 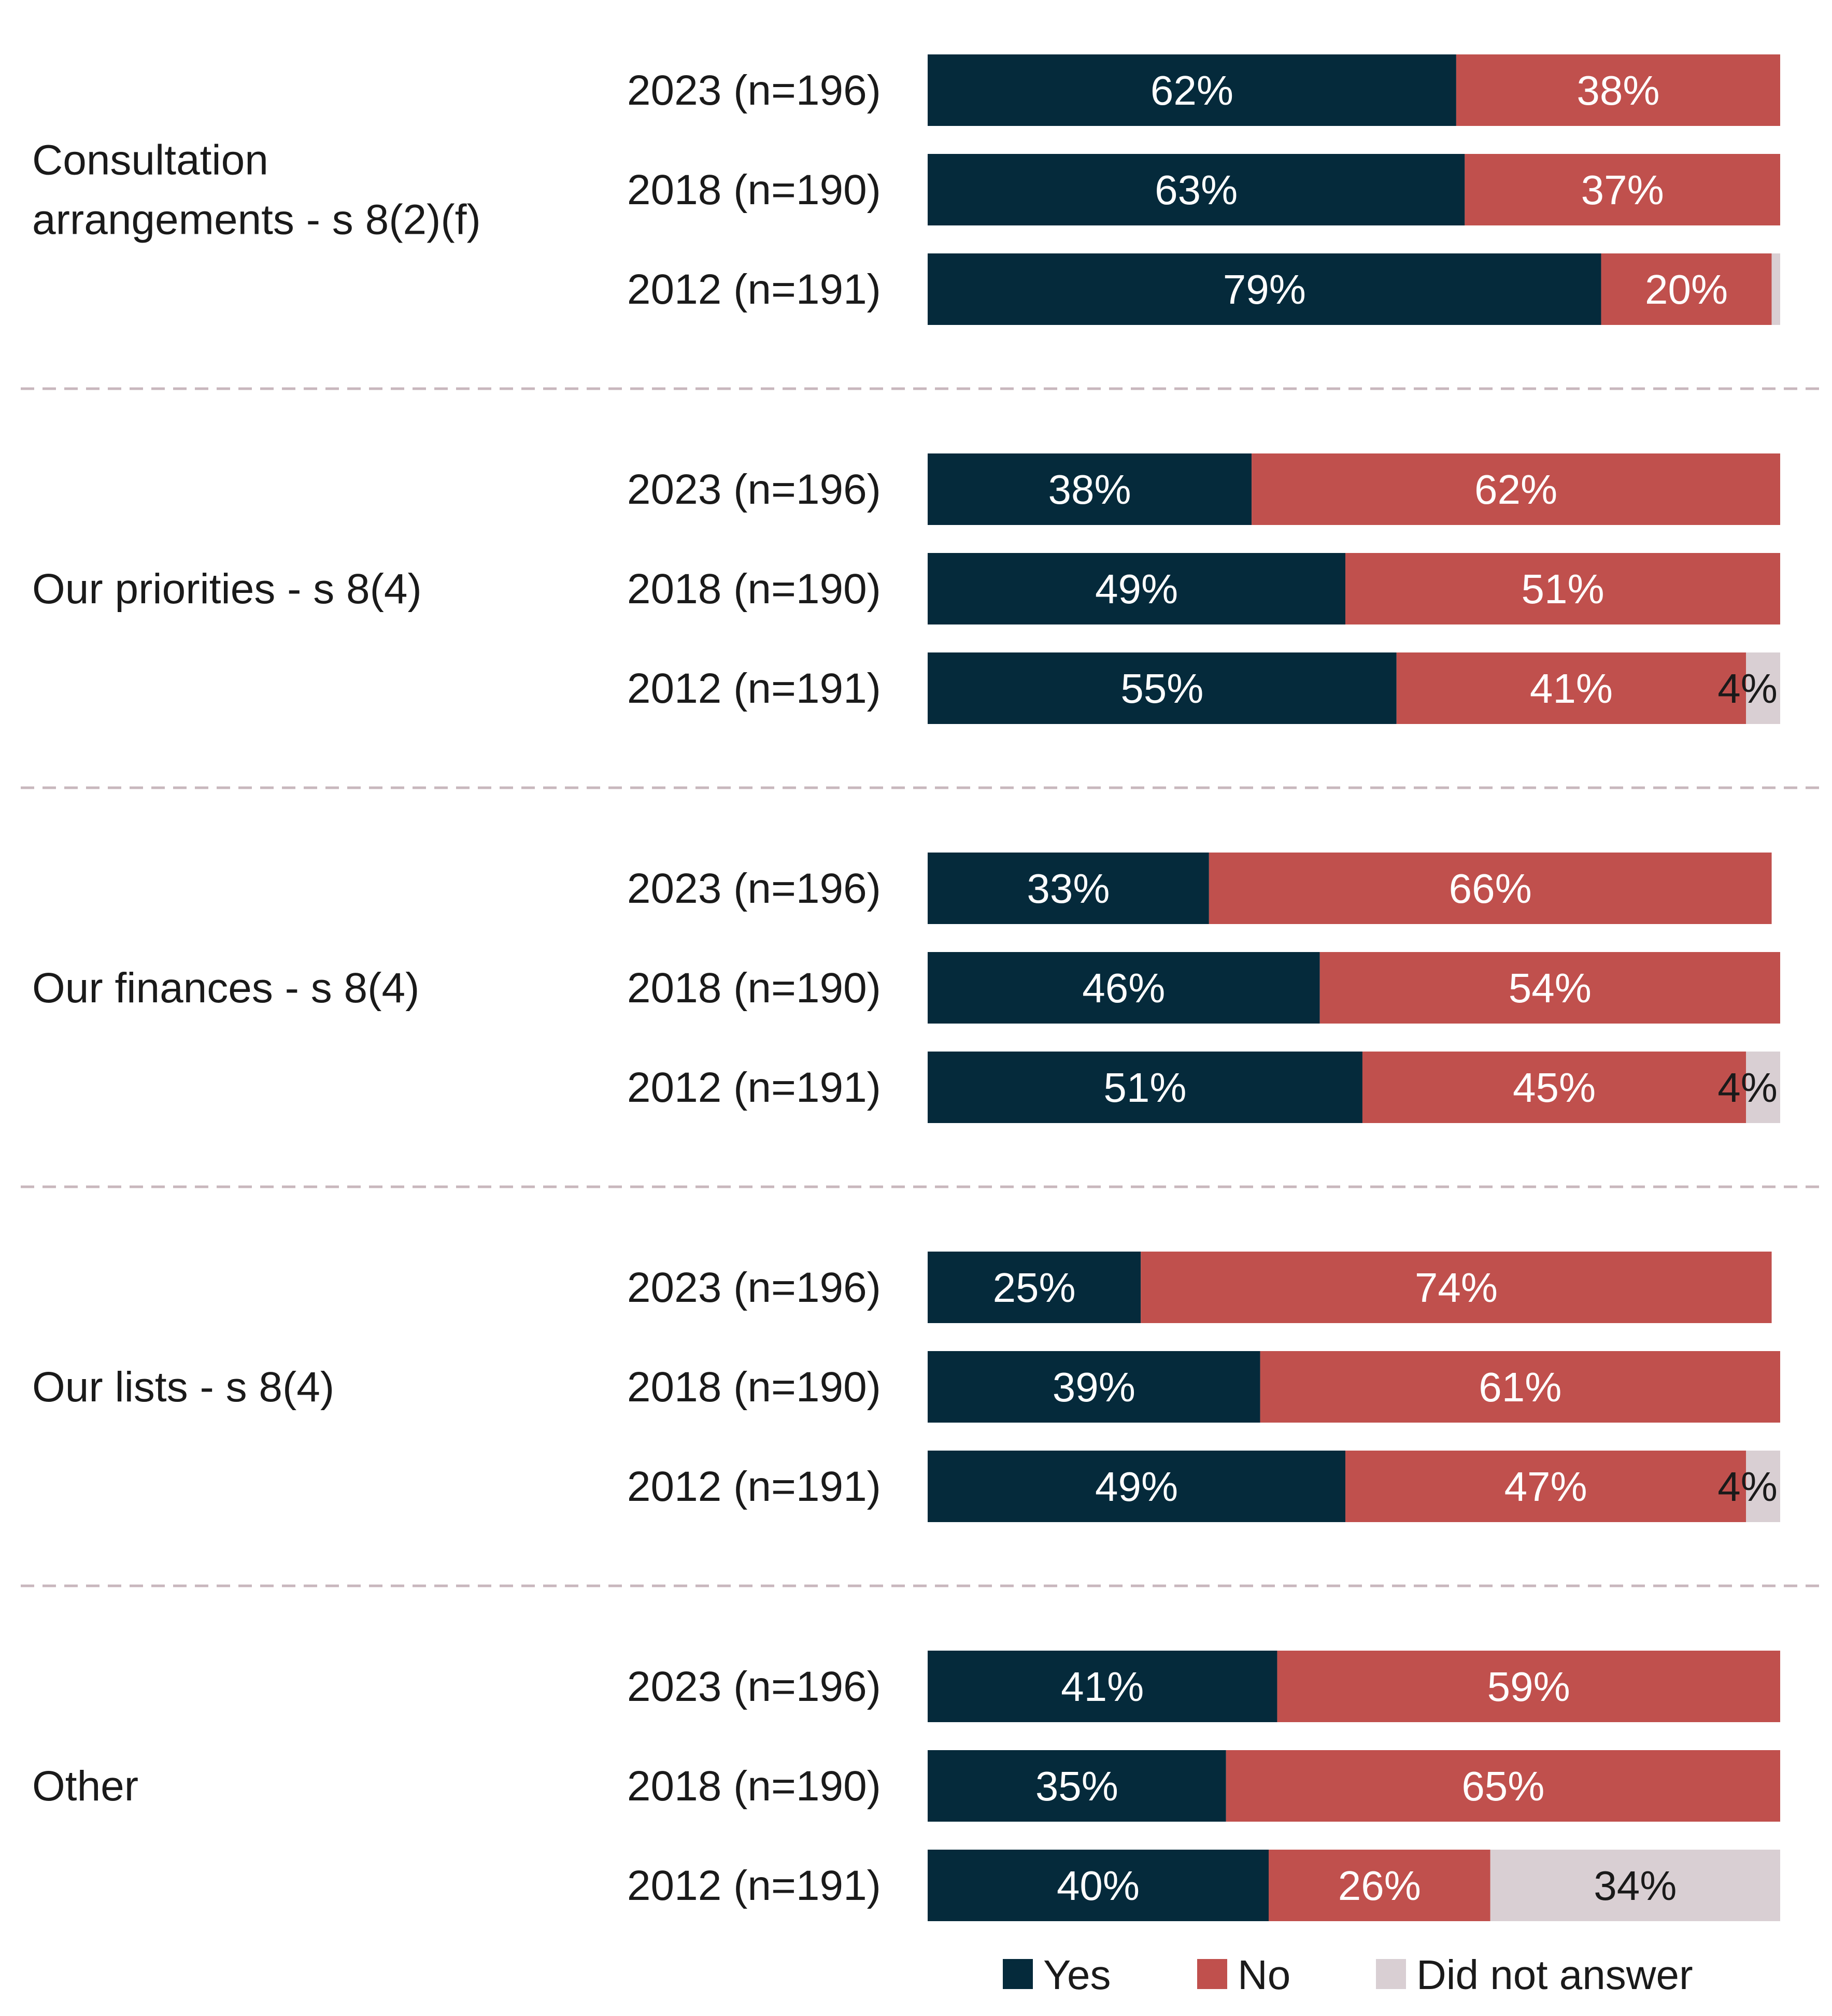 I want to click on data-label: 74%, so click(x=1456, y=1288).